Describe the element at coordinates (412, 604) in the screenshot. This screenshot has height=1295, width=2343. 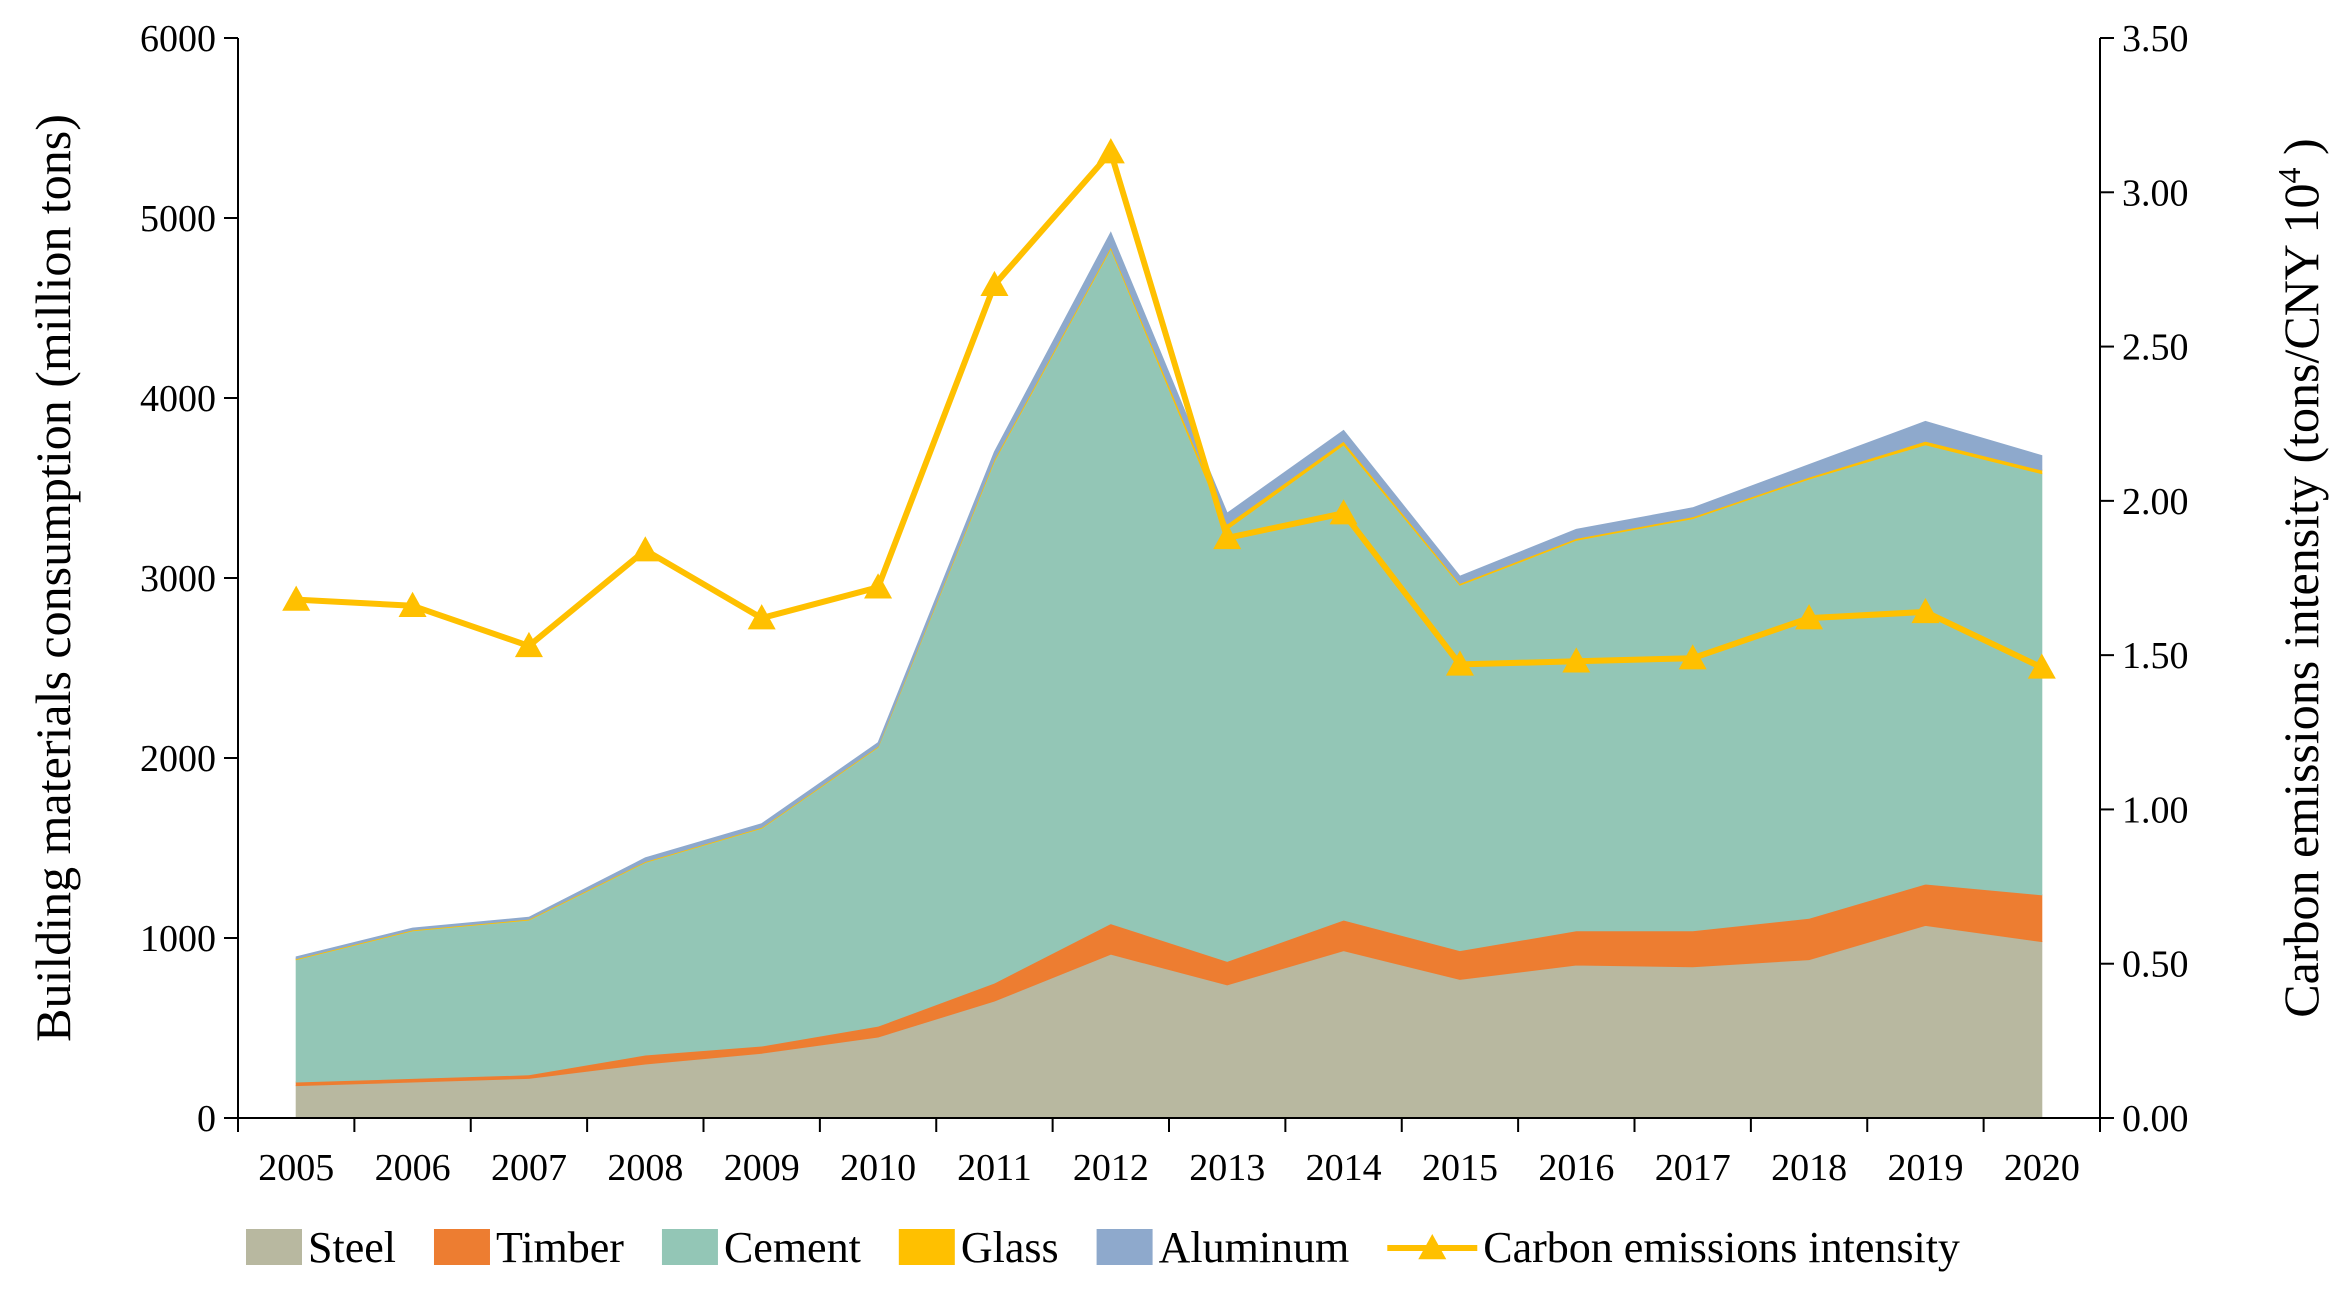
I see `emissions-marker-2006` at that location.